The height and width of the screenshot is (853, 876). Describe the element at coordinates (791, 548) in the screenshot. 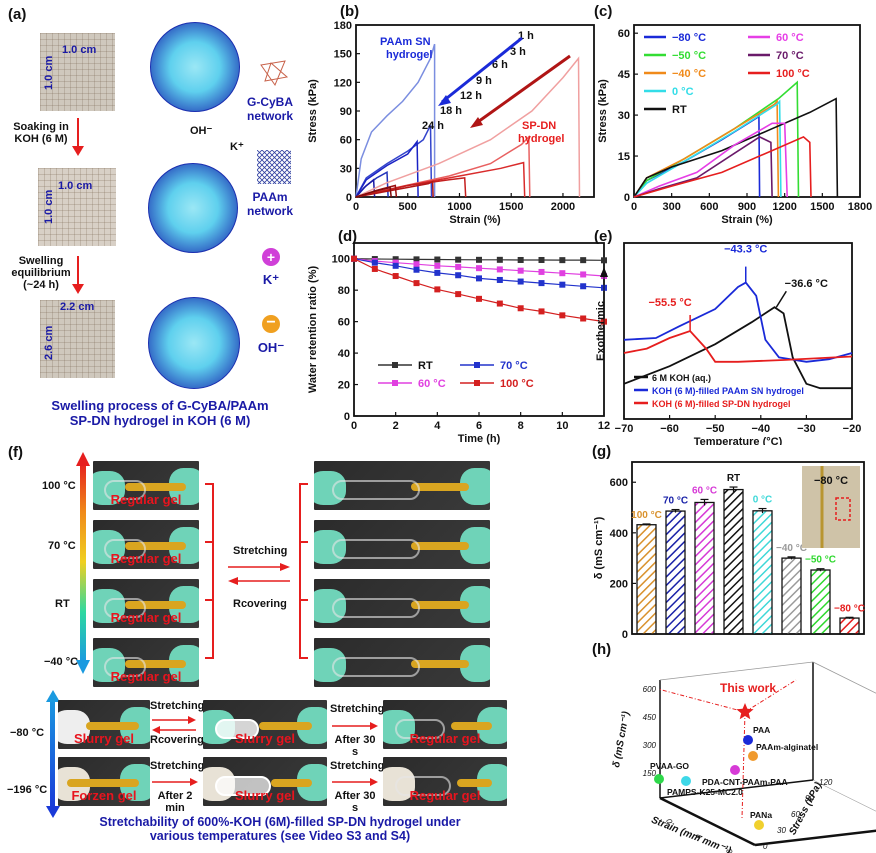

I see `bar-category-label: −40 °C` at that location.